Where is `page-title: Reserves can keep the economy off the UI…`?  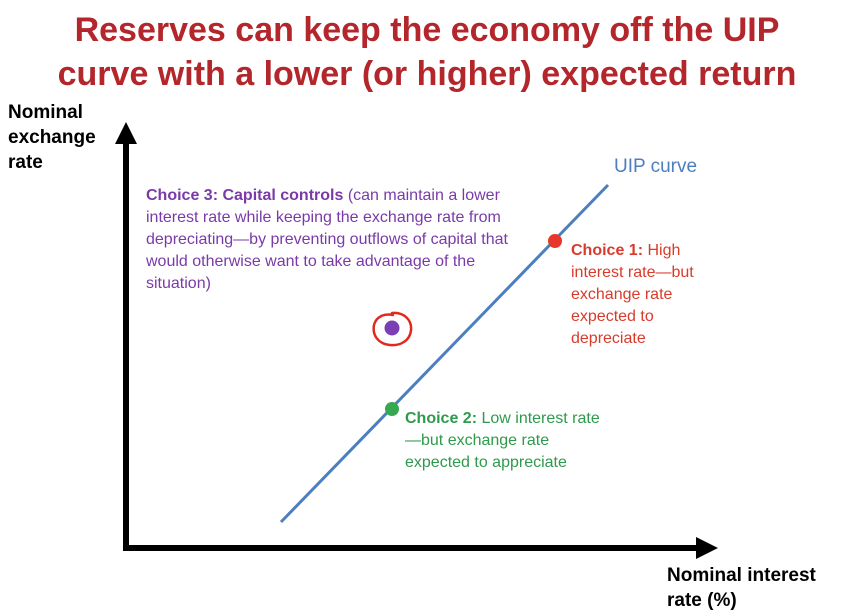 page-title: Reserves can keep the economy off the UI… is located at coordinates (427, 52).